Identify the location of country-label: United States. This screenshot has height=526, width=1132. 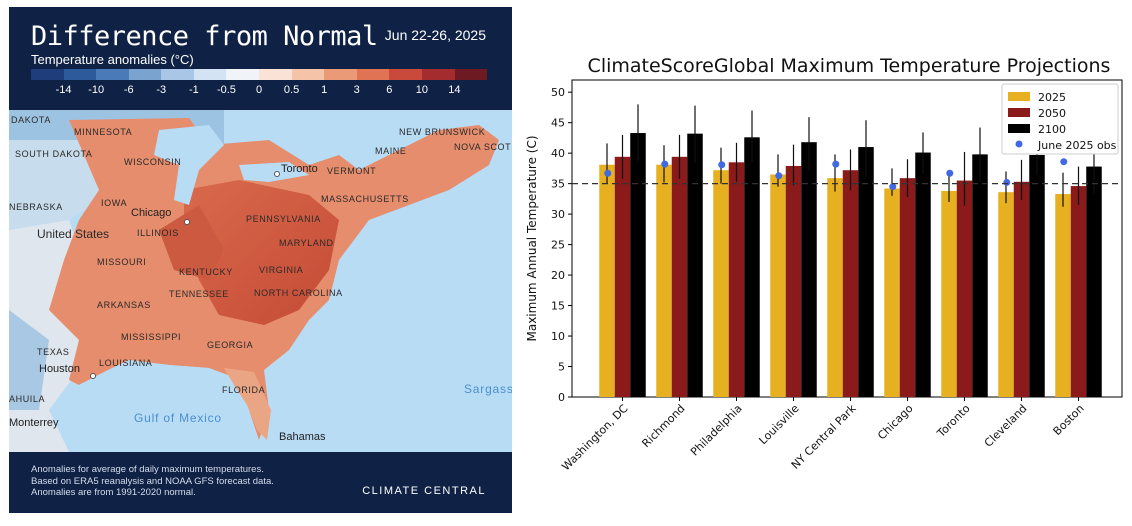
(73, 234).